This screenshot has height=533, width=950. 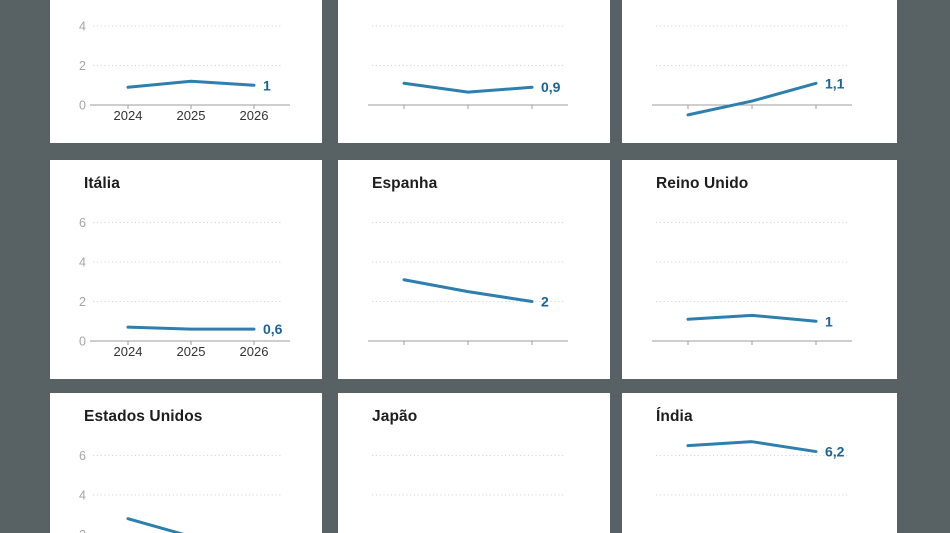 What do you see at coordinates (752, 71) in the screenshot?
I see `line-chart: 1,1` at bounding box center [752, 71].